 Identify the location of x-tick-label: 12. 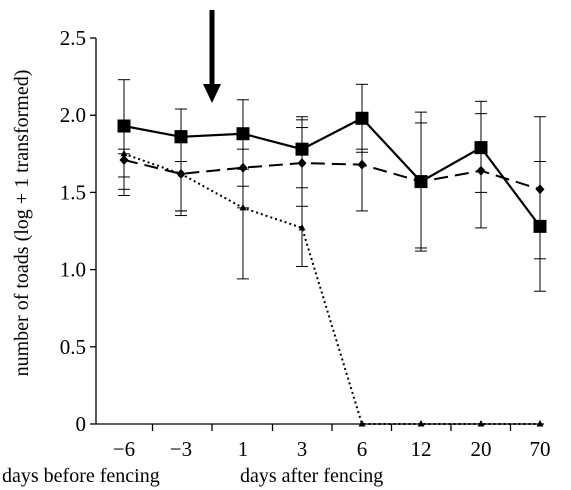
(421, 449).